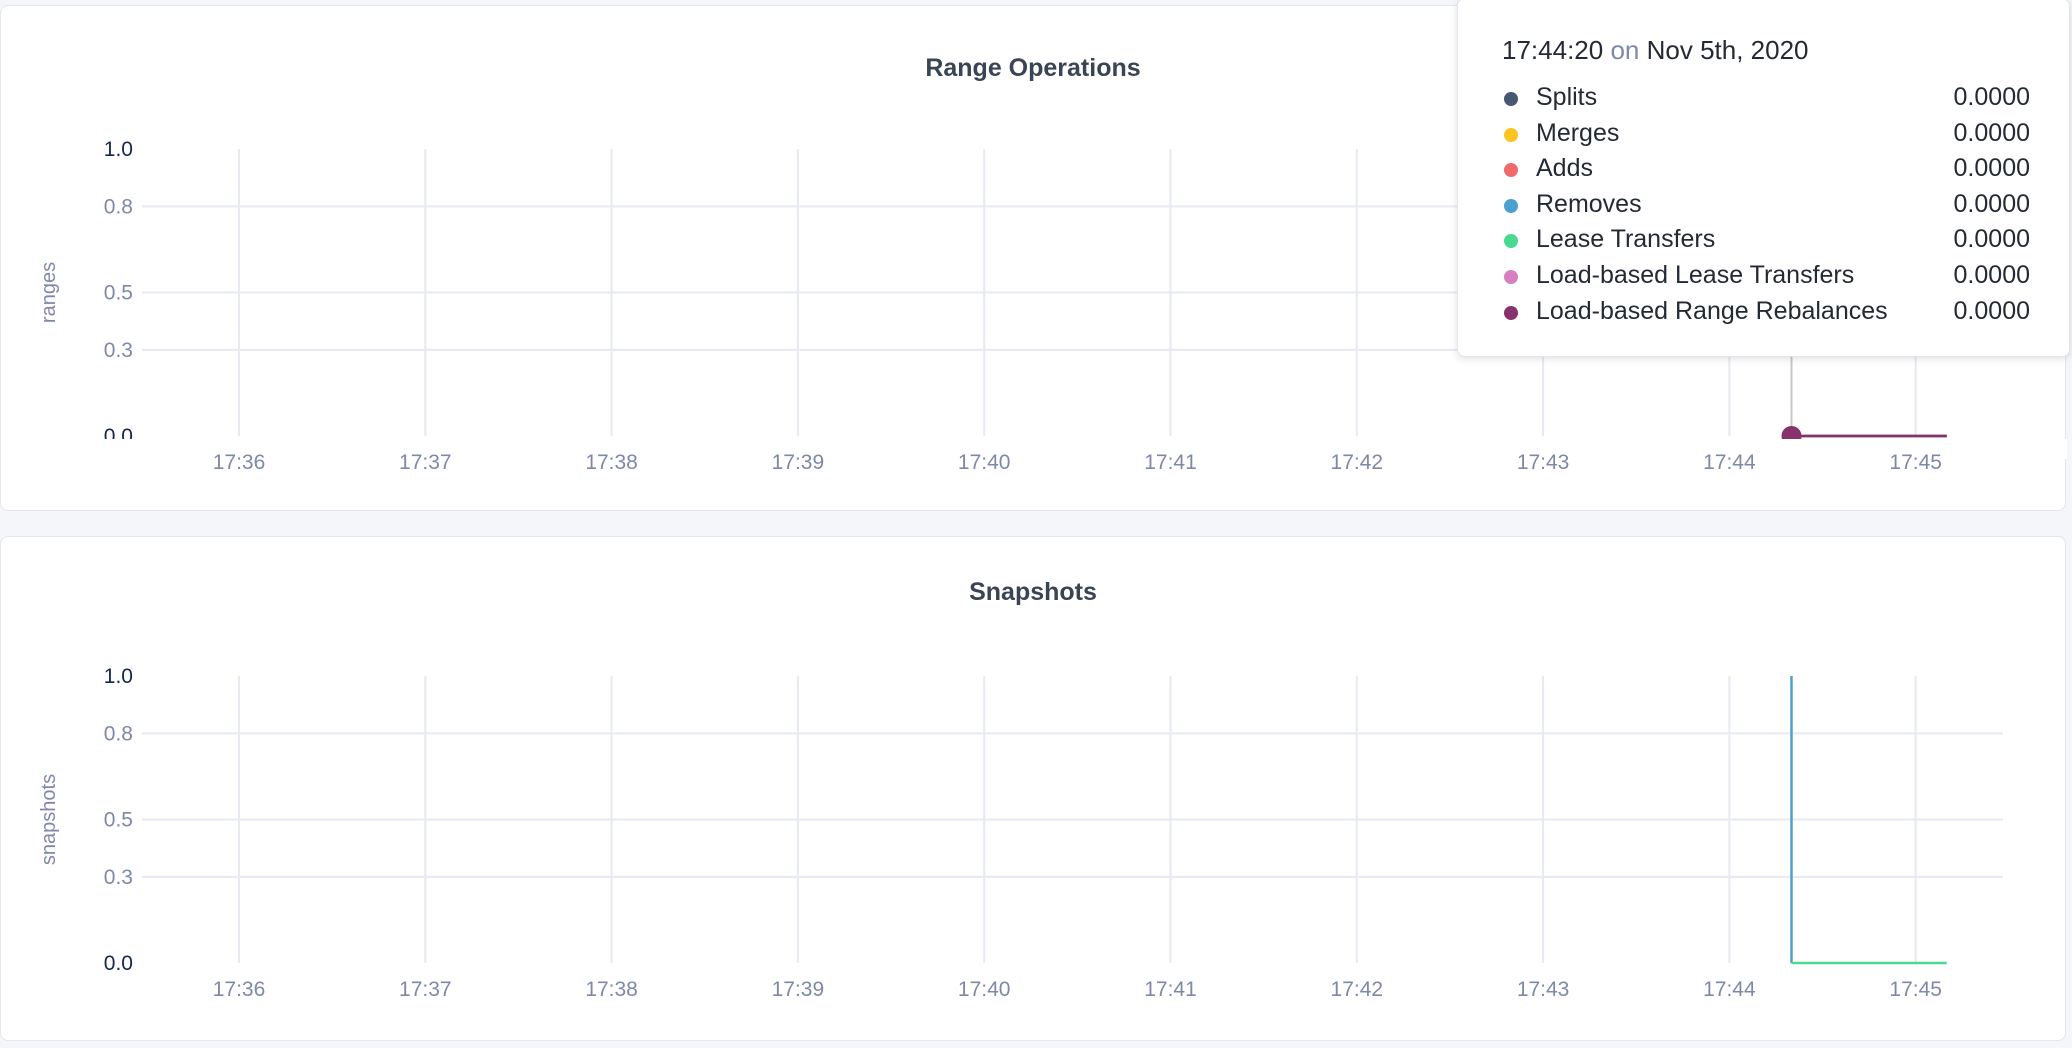 The image size is (2072, 1048). I want to click on tooltip-row: Adds 0.0000, so click(1766, 169).